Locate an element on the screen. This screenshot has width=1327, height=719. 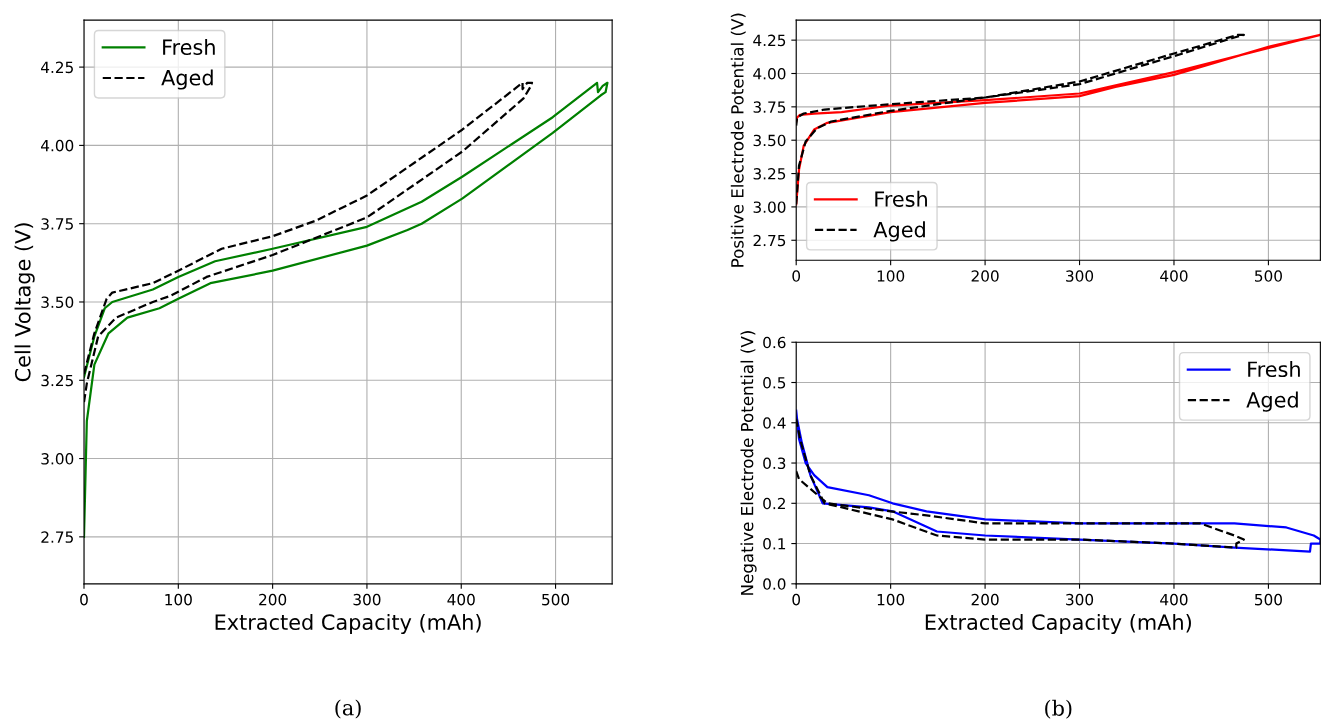
y-axis-title: Positive Electrode Potential (V) is located at coordinates (738, 140).